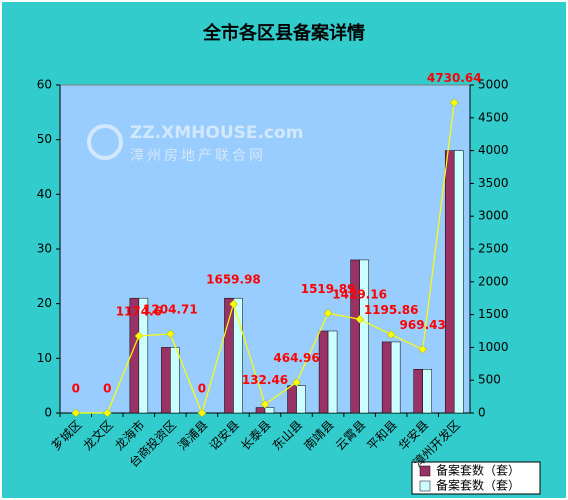  I want to click on watermark-subtext: 漳州房地产联合网, so click(198, 155).